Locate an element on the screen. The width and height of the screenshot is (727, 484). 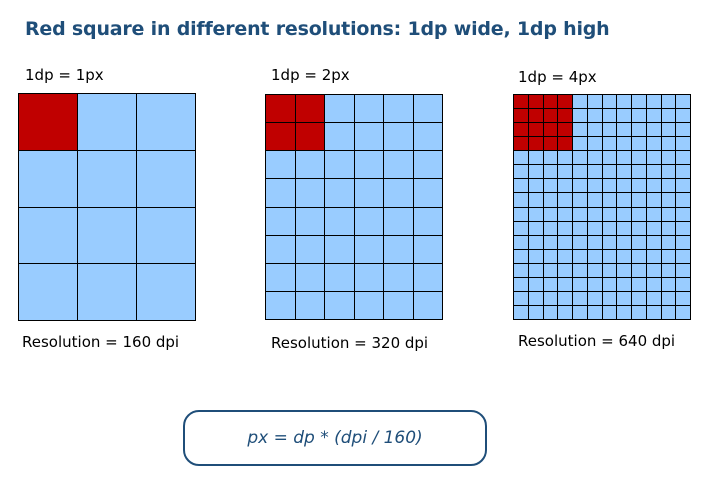
resolution-label-320dpi: Resolution = 320 dpi is located at coordinates (350, 343).